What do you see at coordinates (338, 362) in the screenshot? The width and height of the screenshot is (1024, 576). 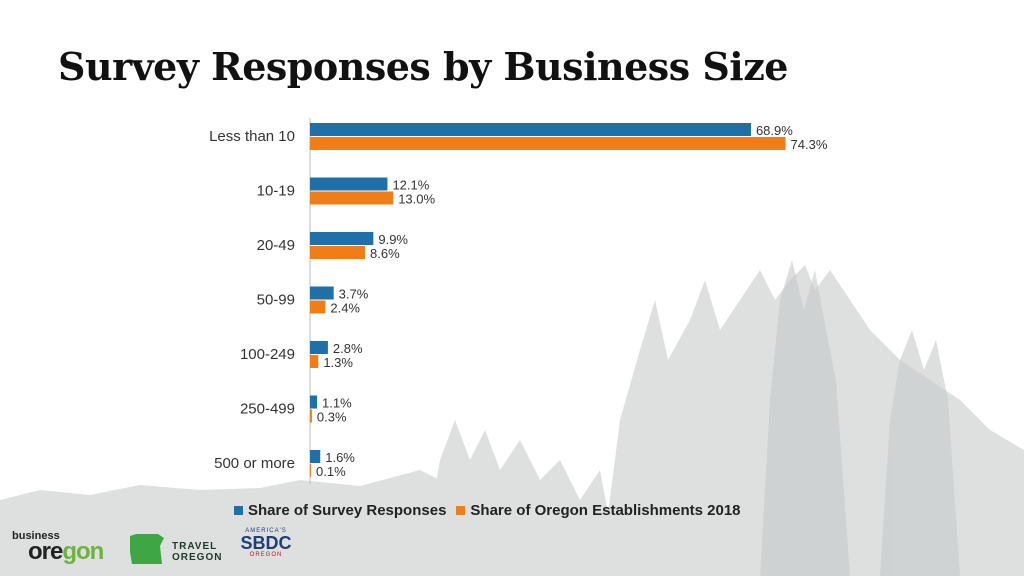 I see `data-label: 1.3%` at bounding box center [338, 362].